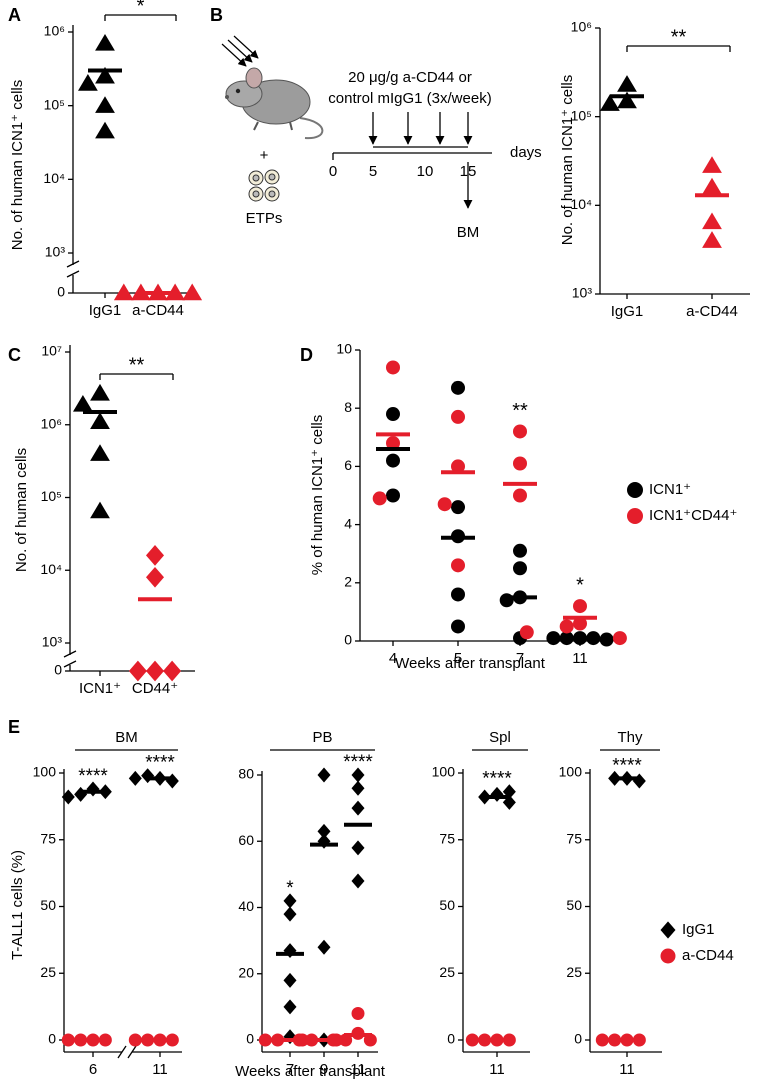 The image size is (757, 1080). I want to click on legend-label: ICN1⁺, so click(670, 489).